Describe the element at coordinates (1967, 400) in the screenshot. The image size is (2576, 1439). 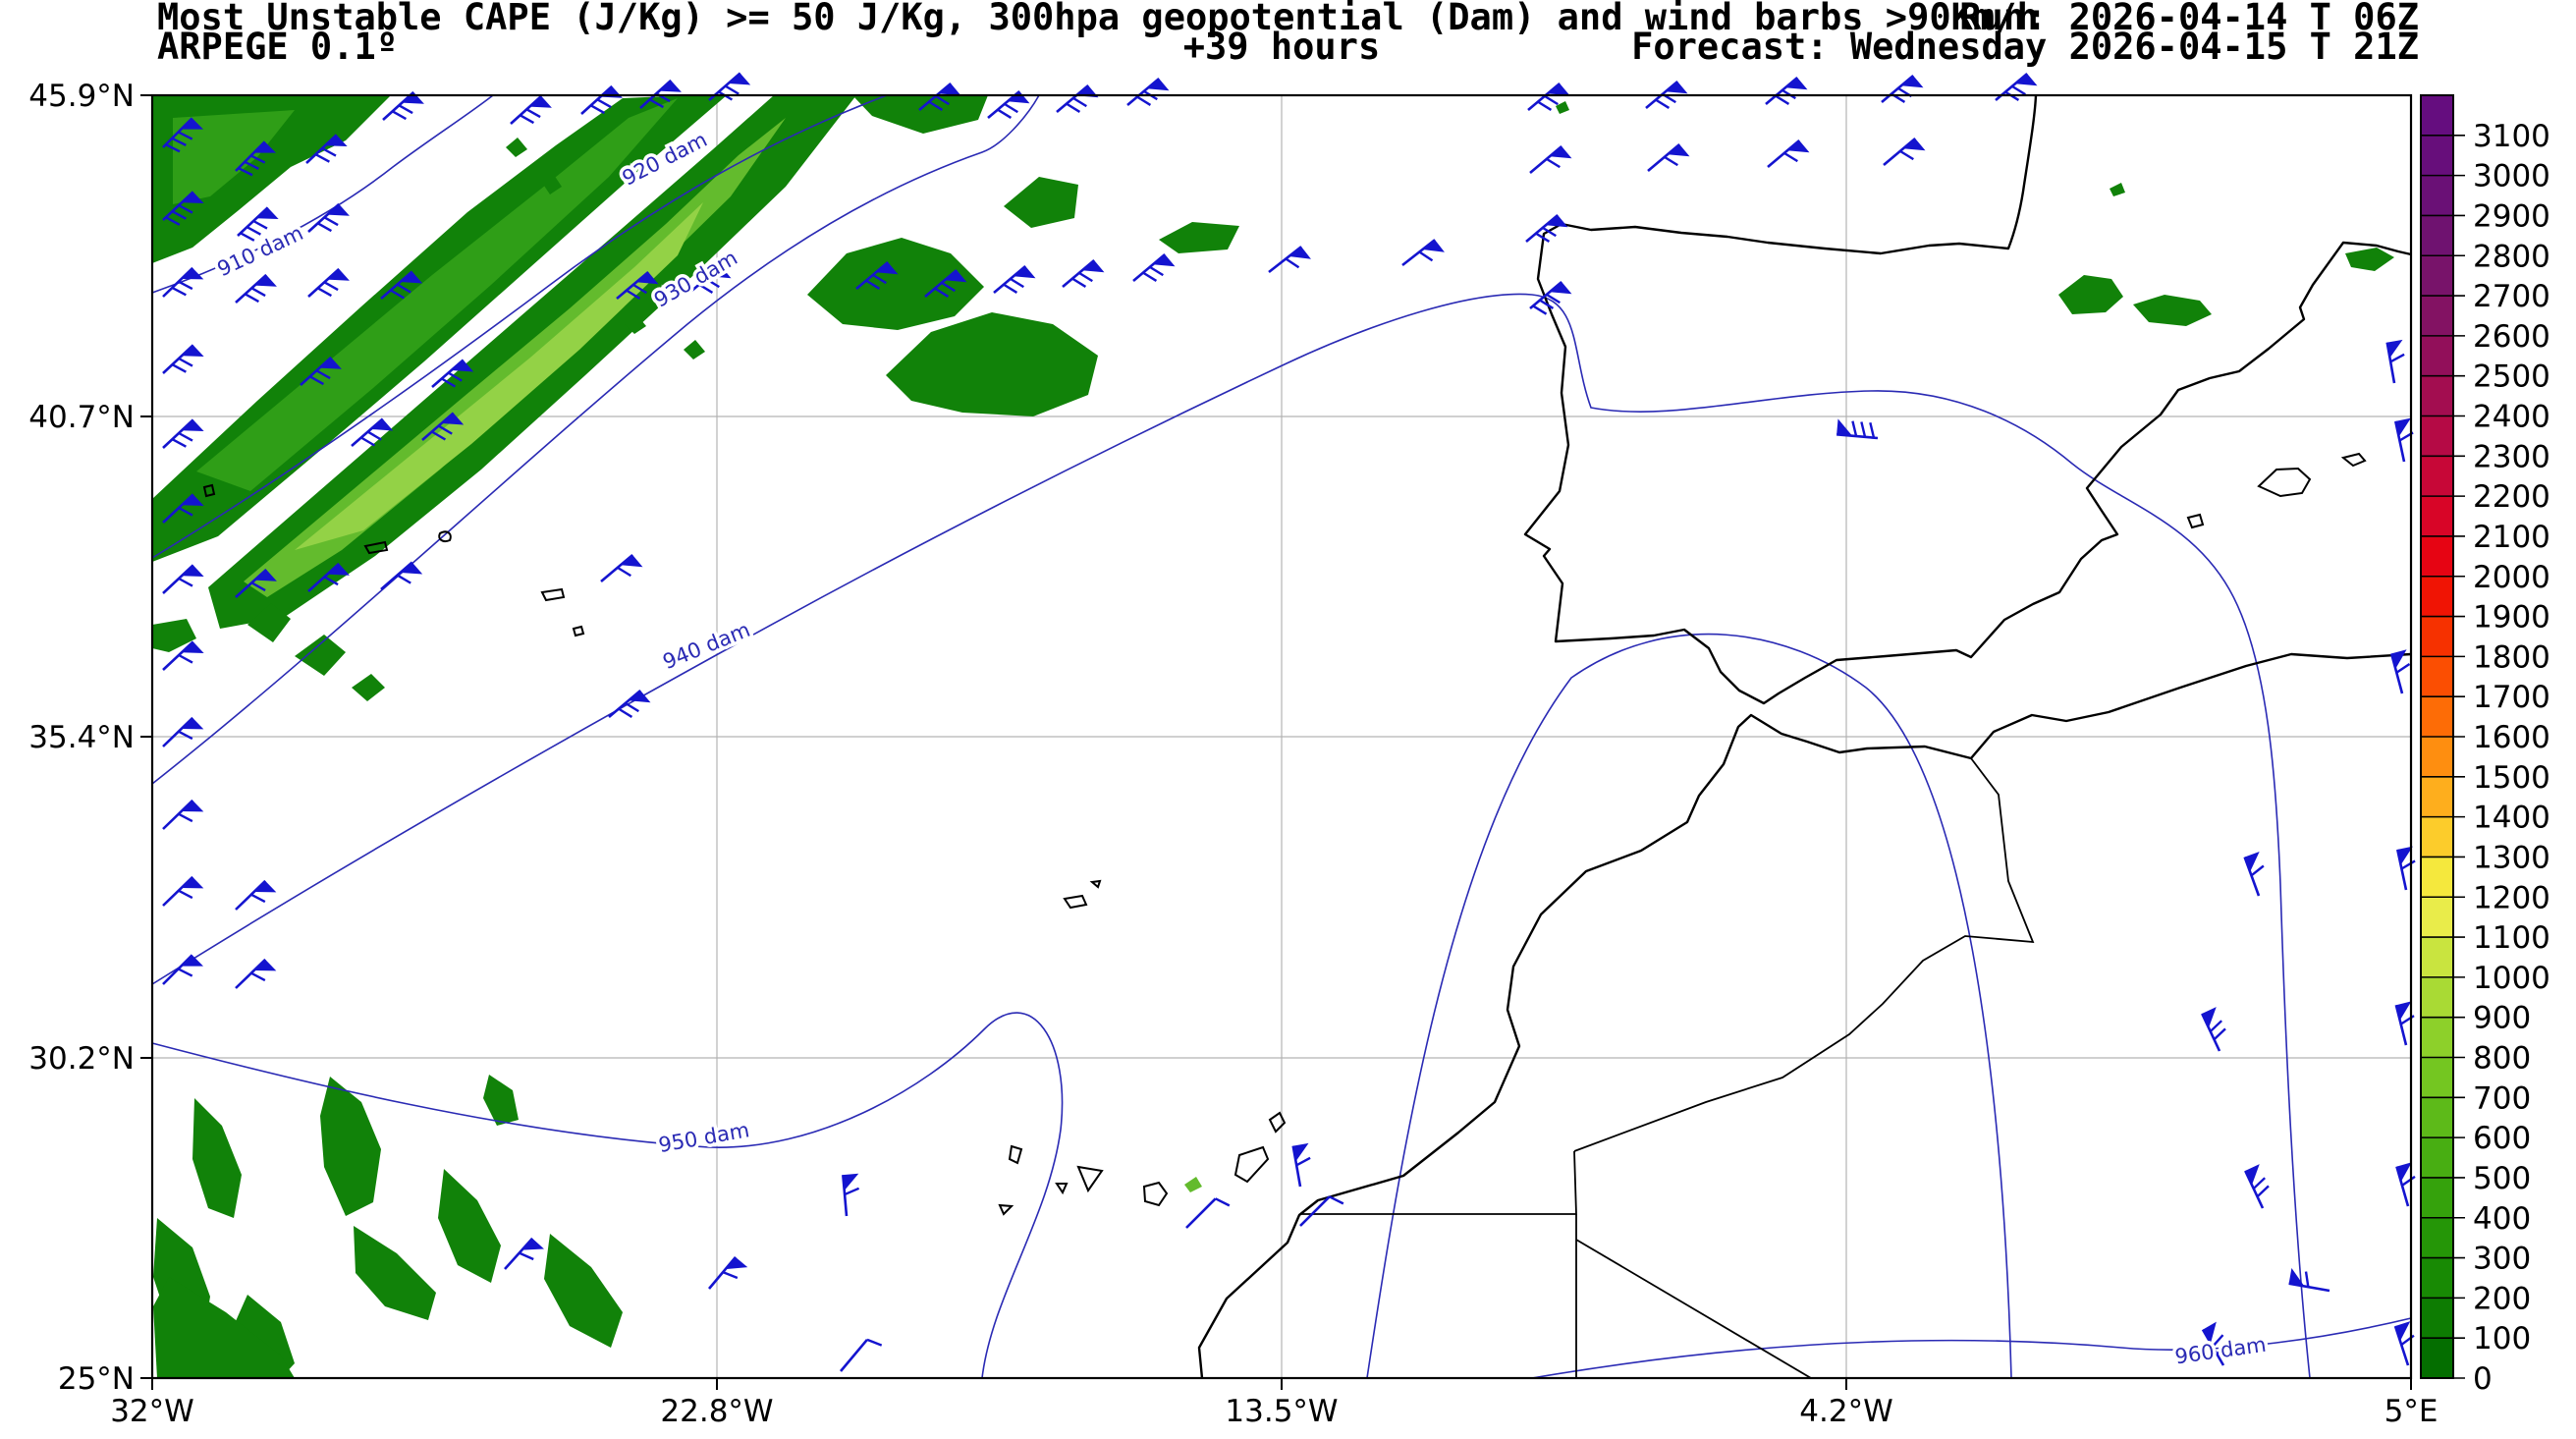
I see `coastline` at that location.